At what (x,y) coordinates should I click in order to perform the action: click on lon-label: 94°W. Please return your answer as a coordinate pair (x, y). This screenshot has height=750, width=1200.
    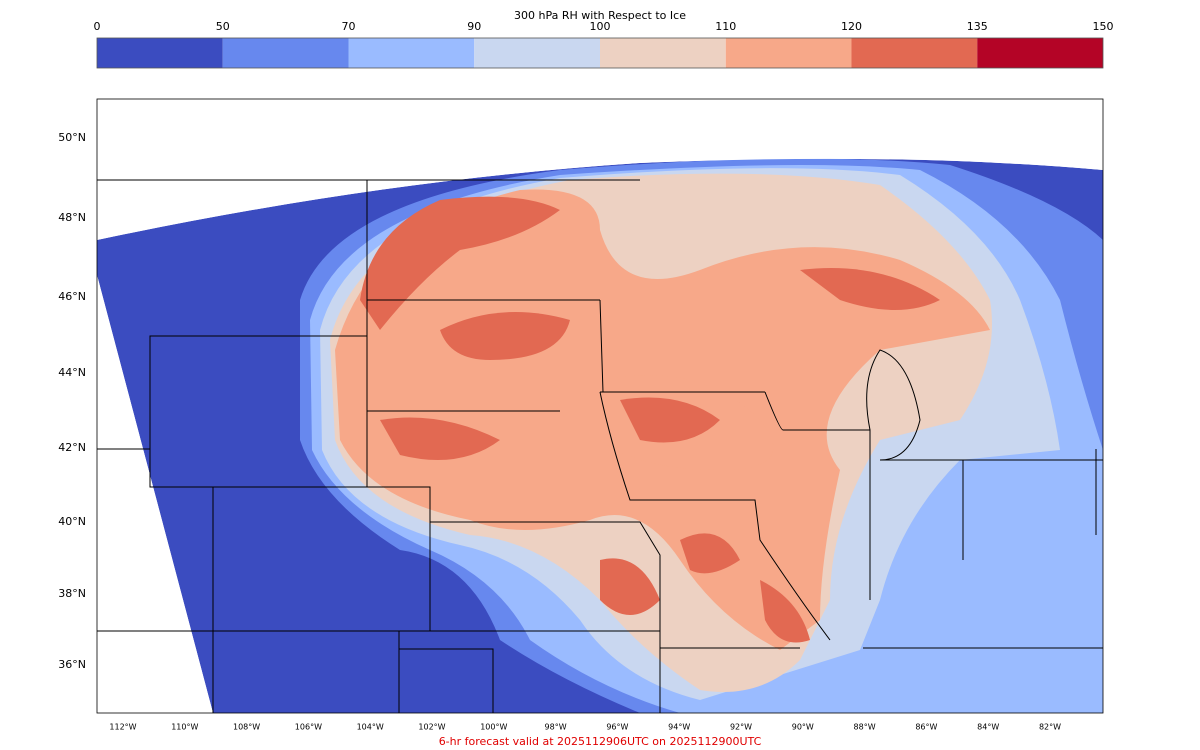
    Looking at the image, I should click on (679, 727).